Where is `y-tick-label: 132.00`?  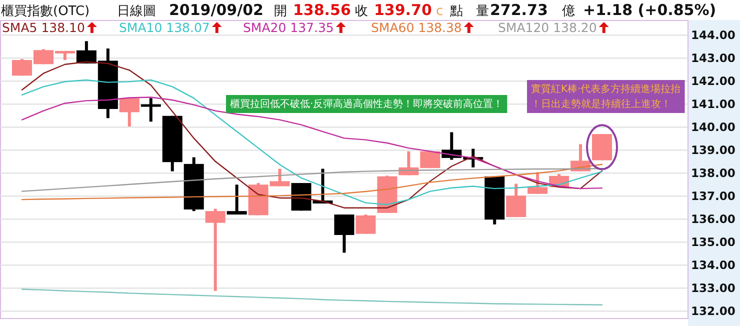 y-tick-label: 132.00 is located at coordinates (713, 311).